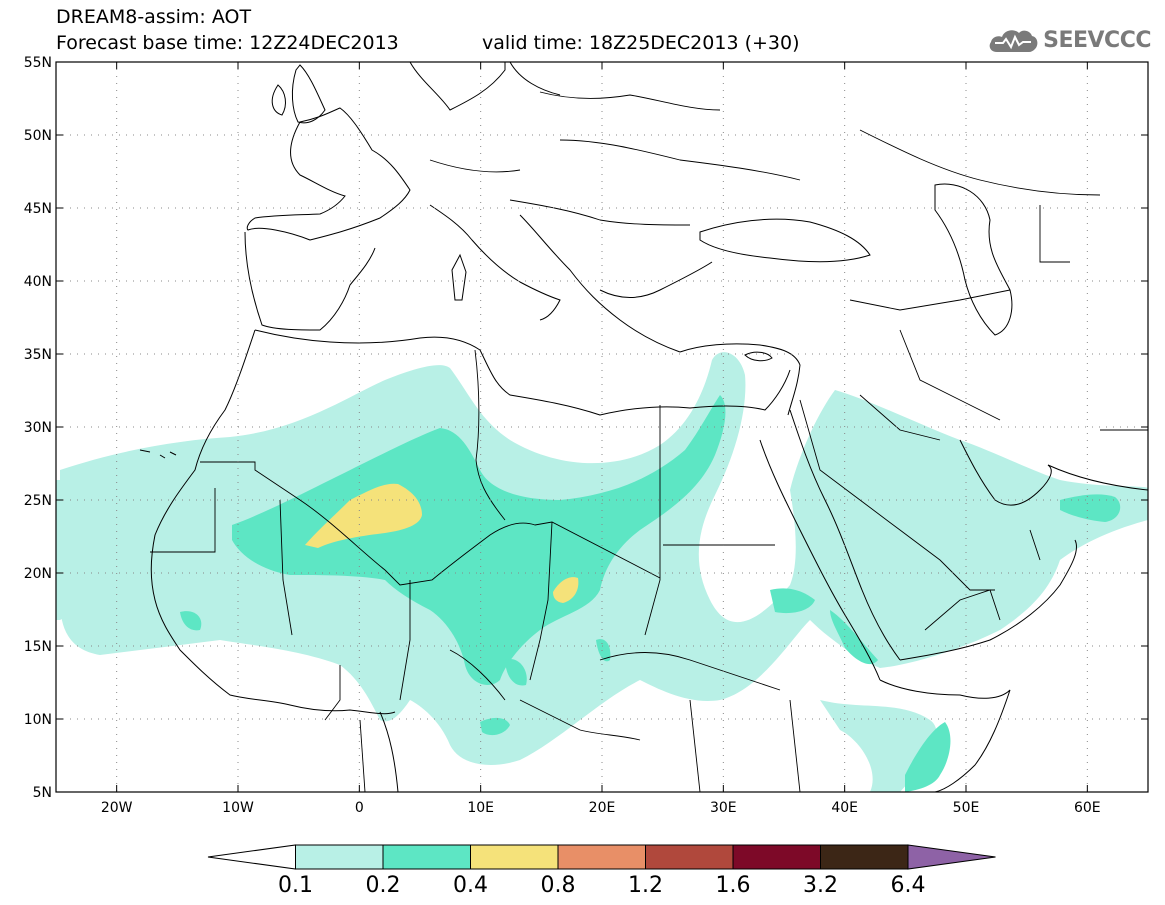 This screenshot has width=1165, height=905. I want to click on lat-tick-label: 10N, so click(38, 720).